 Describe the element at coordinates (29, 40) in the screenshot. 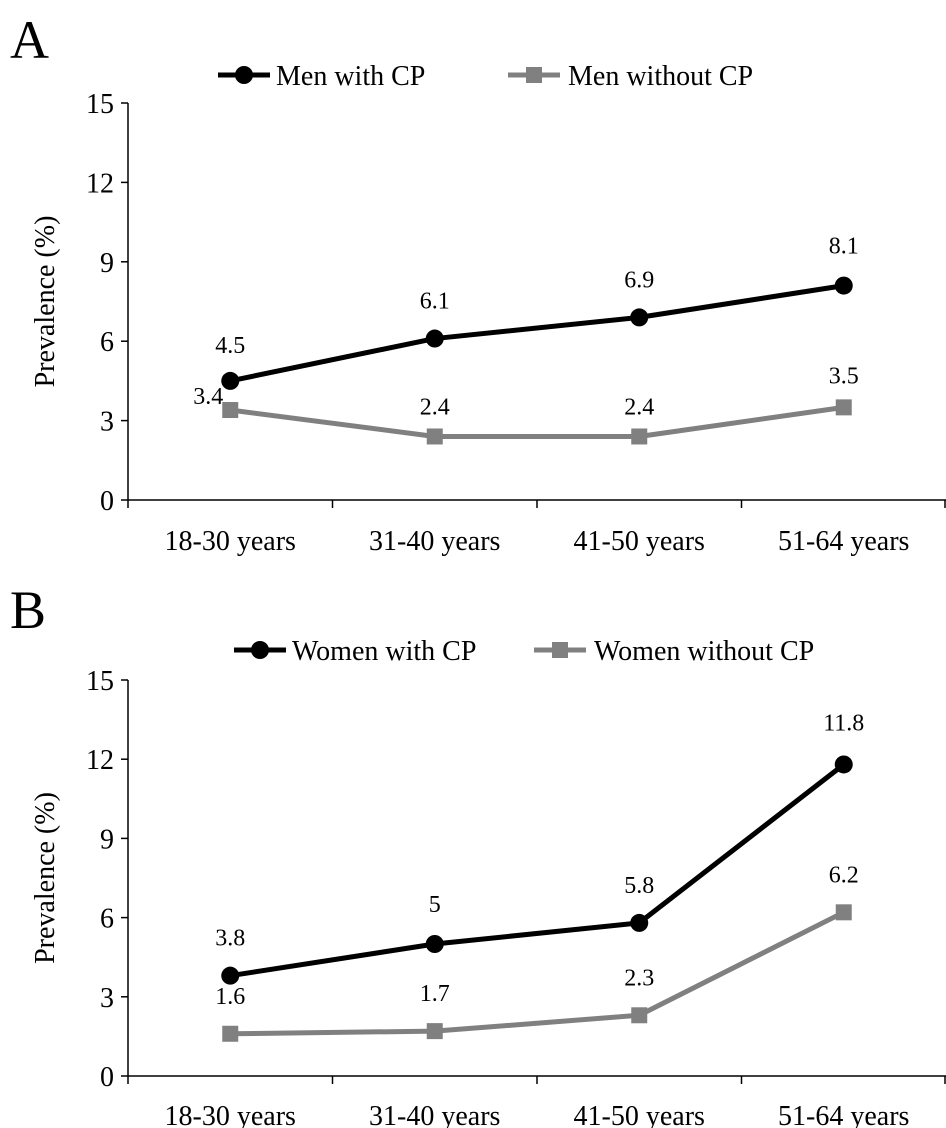

I see `panel-label: A` at that location.